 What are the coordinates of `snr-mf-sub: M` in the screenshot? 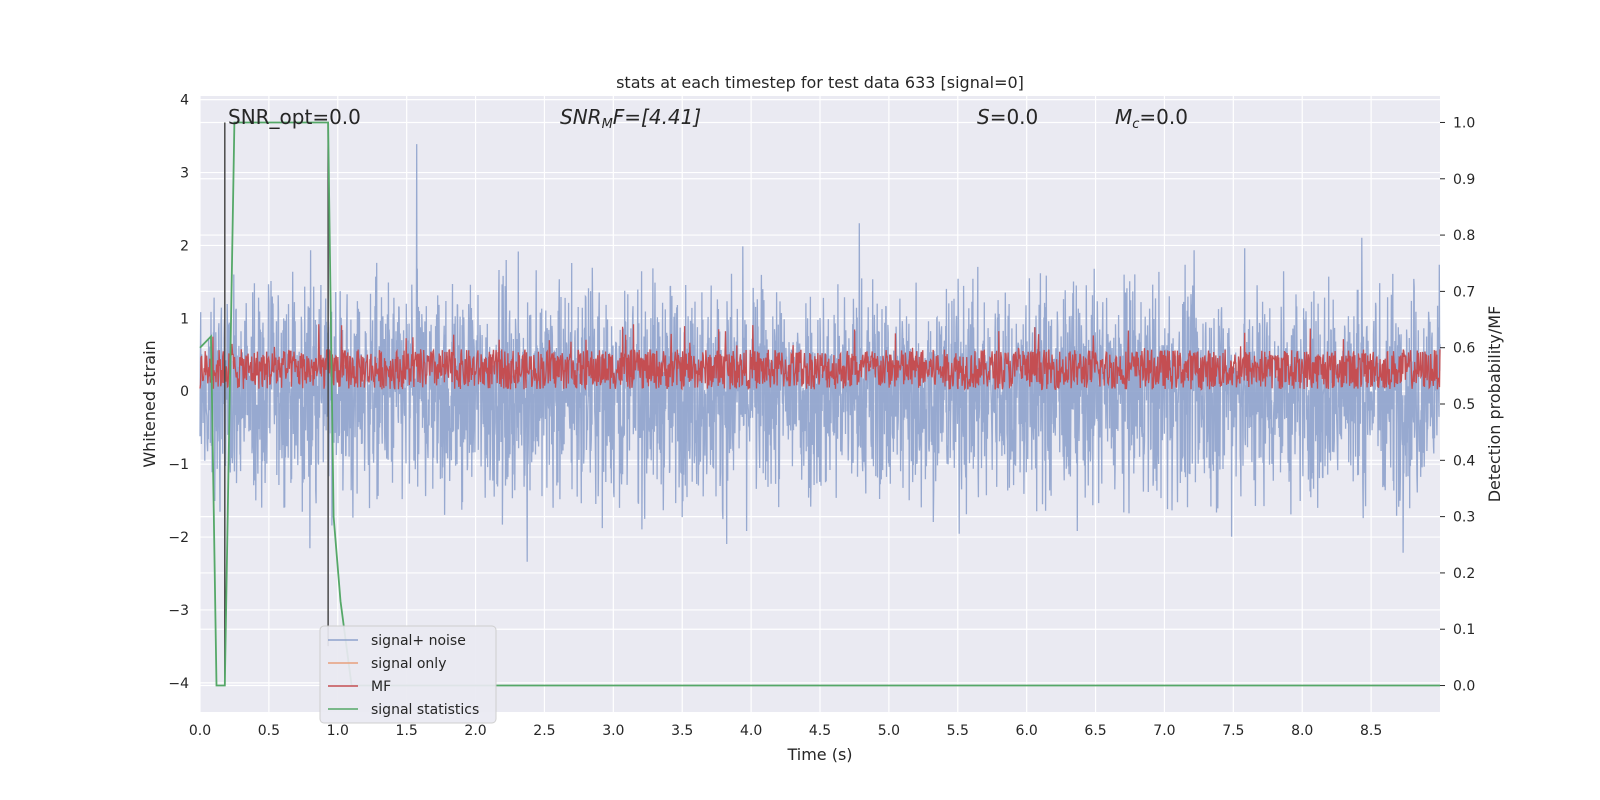 It's located at (607, 124).